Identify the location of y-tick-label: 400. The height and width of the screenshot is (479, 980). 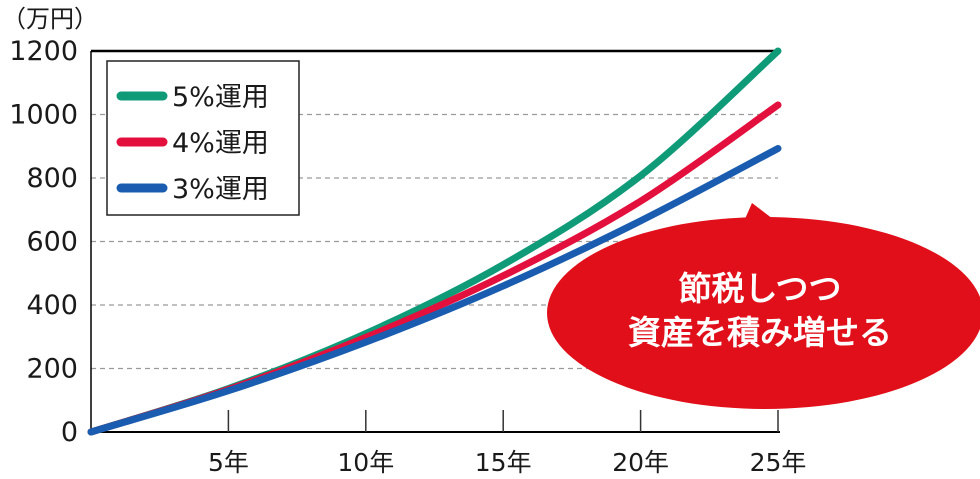
(52, 305).